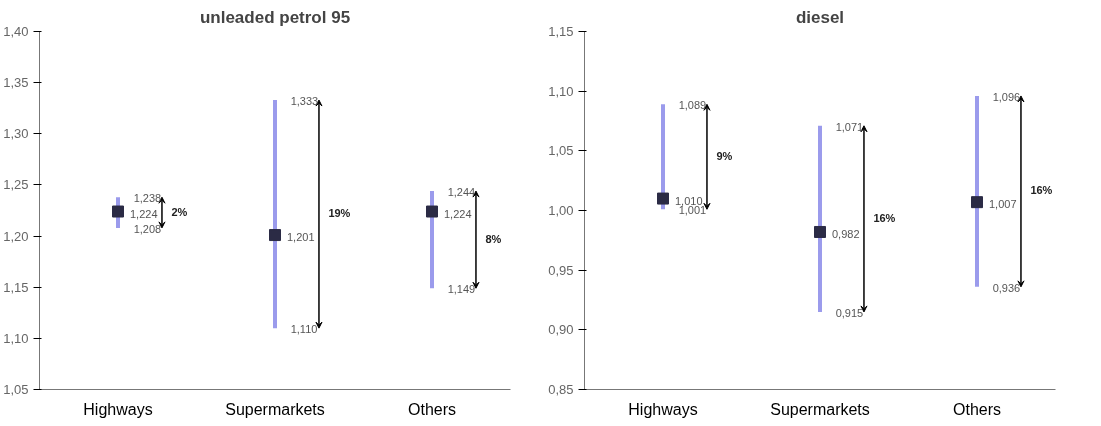  Describe the element at coordinates (1006, 287) in the screenshot. I see `annotation: 0,936` at that location.